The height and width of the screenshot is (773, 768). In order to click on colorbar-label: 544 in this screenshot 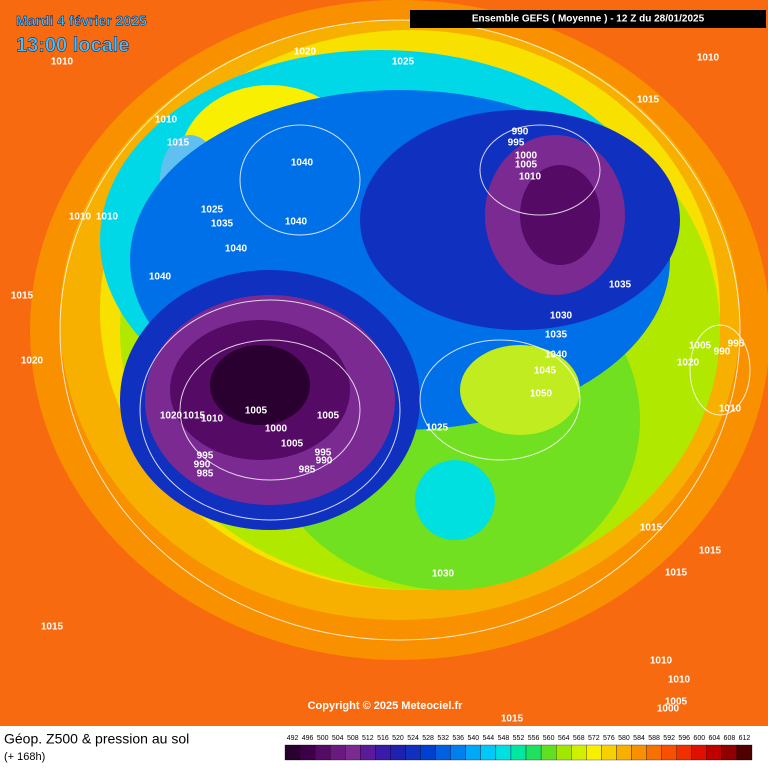, I will do `click(489, 738)`.